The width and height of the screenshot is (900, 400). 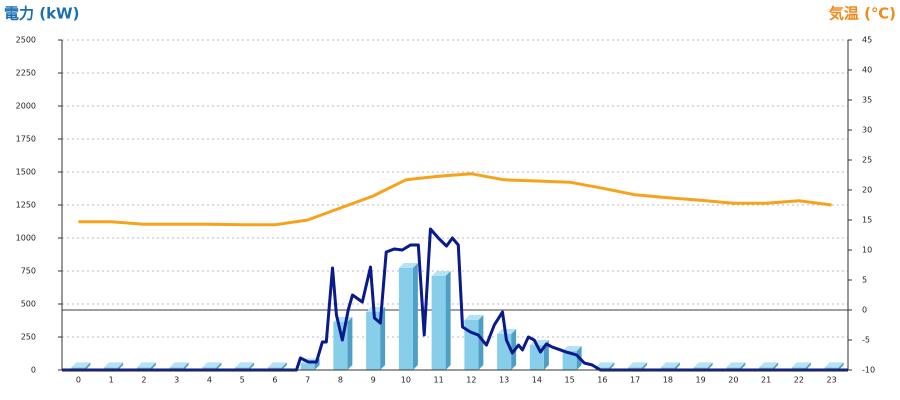 What do you see at coordinates (867, 160) in the screenshot?
I see `y2-tick-label: 25` at bounding box center [867, 160].